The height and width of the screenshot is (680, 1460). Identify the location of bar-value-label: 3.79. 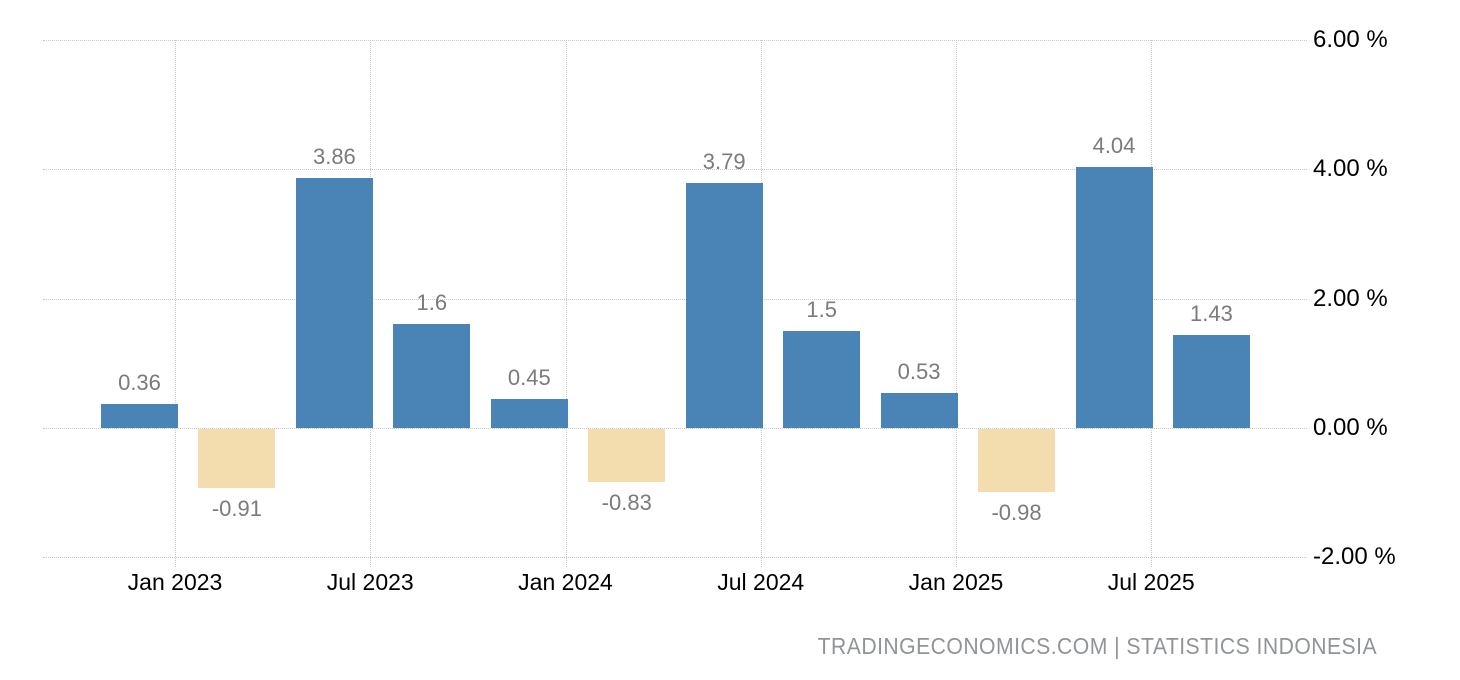
(724, 161).